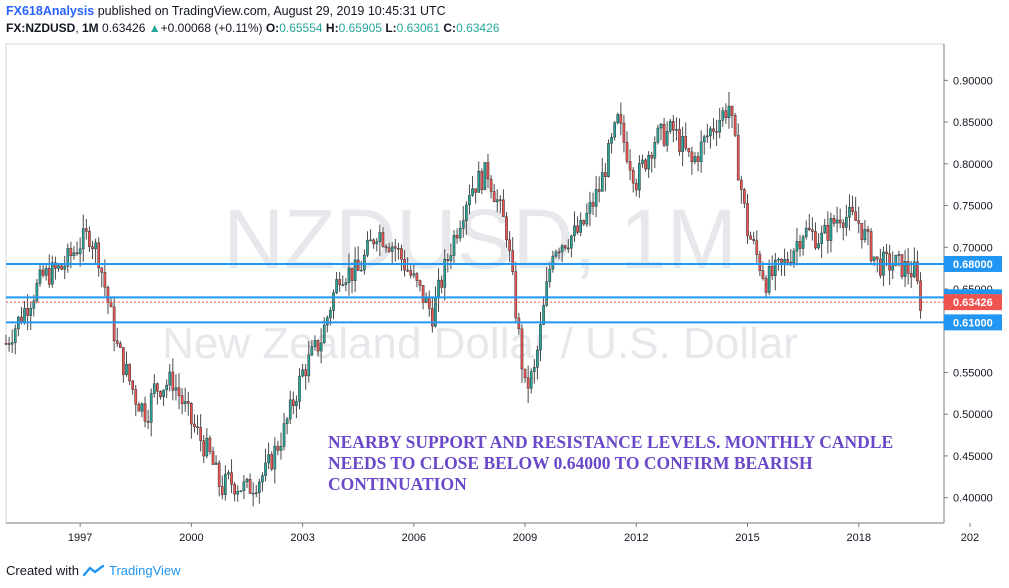 The image size is (1009, 588). What do you see at coordinates (973, 499) in the screenshot?
I see `y-tick-label: 0.40000` at bounding box center [973, 499].